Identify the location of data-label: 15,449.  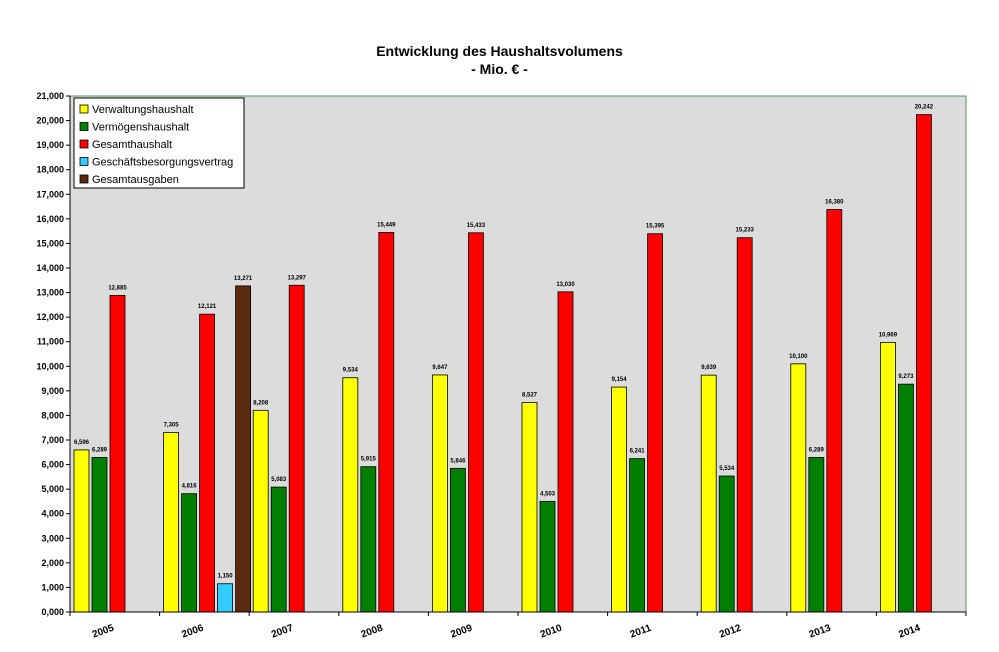
(386, 225).